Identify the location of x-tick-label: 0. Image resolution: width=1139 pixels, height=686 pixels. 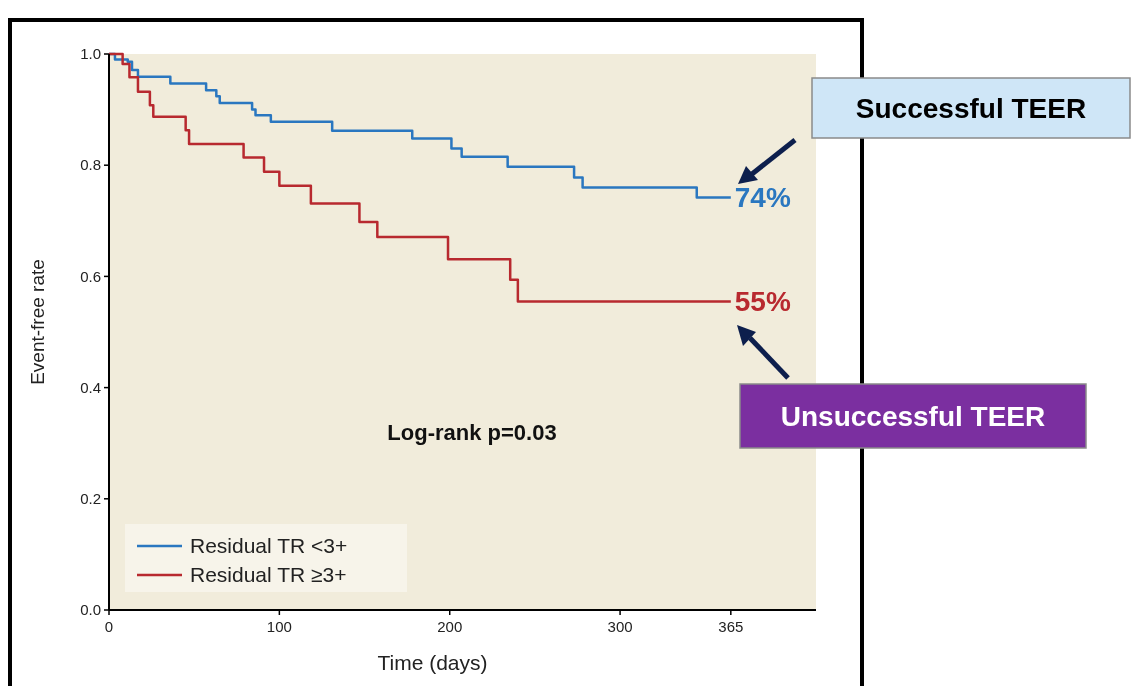
(109, 626).